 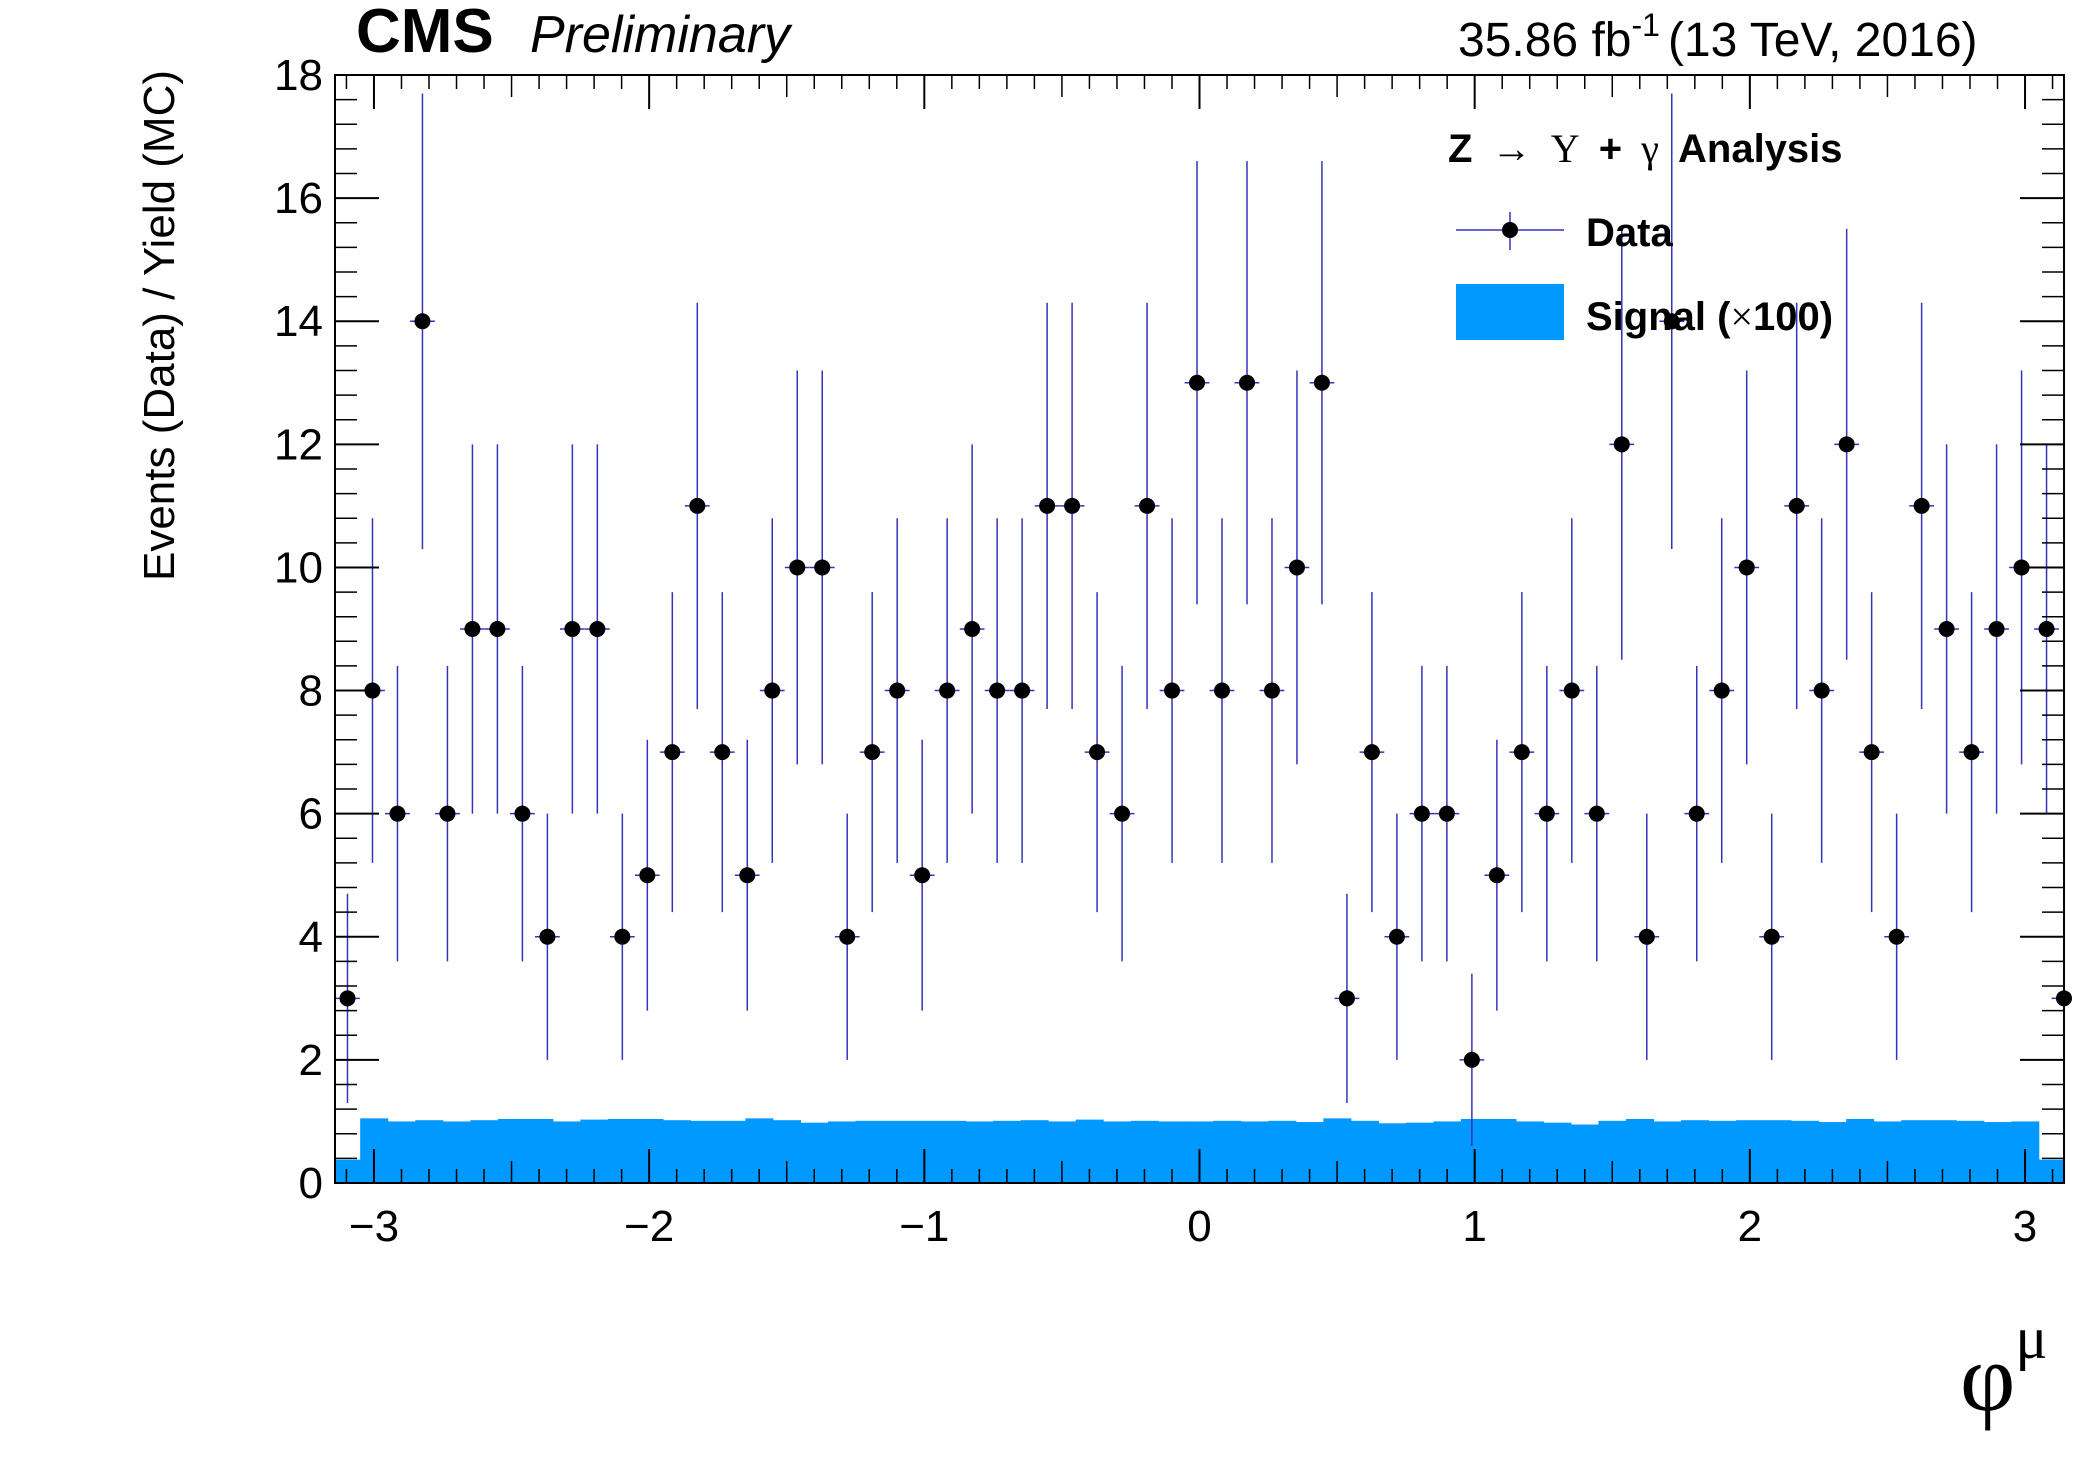 I want to click on legend-header-arrow: →, so click(x=1512, y=148).